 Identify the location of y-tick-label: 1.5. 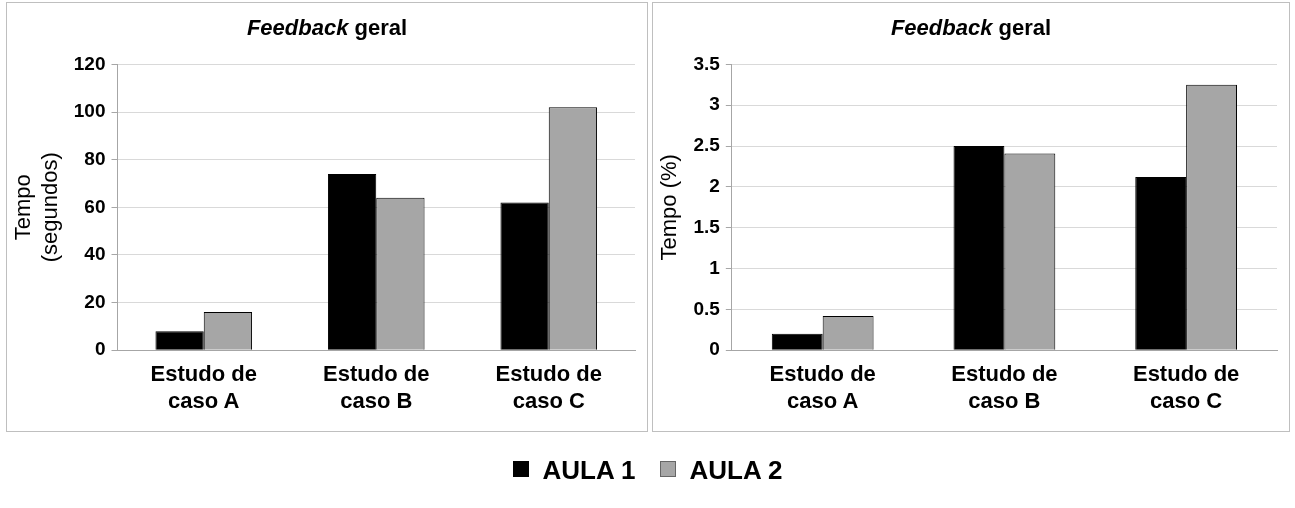
(707, 226).